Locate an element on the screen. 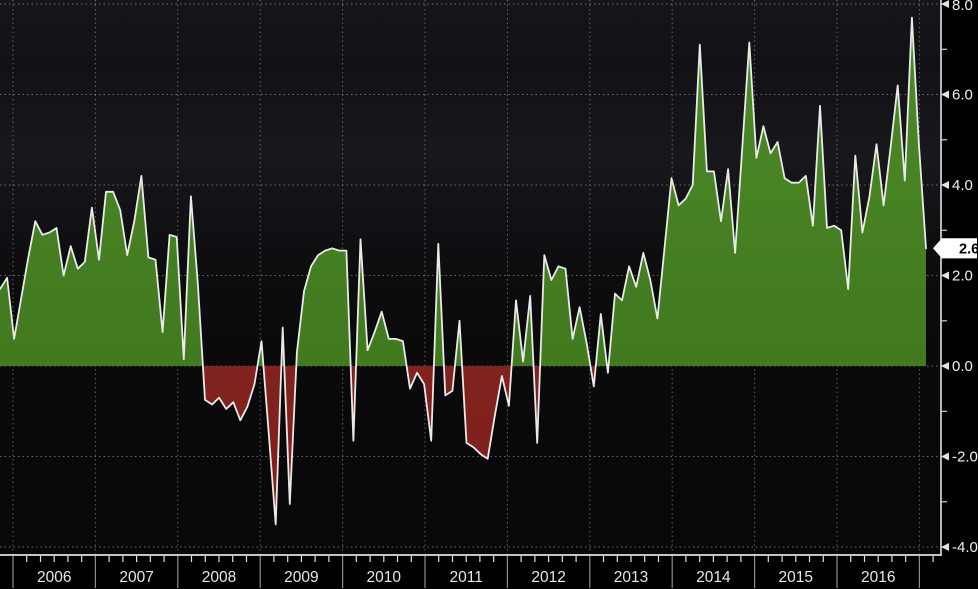 Image resolution: width=978 pixels, height=589 pixels. year-label: 2016 is located at coordinates (878, 577).